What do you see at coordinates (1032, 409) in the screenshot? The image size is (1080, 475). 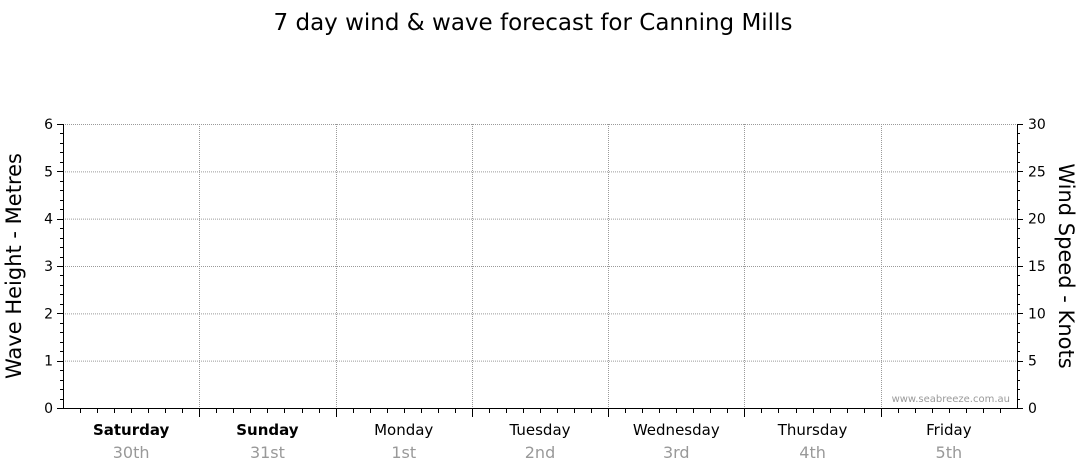 I see `right-tick-label: 0` at bounding box center [1032, 409].